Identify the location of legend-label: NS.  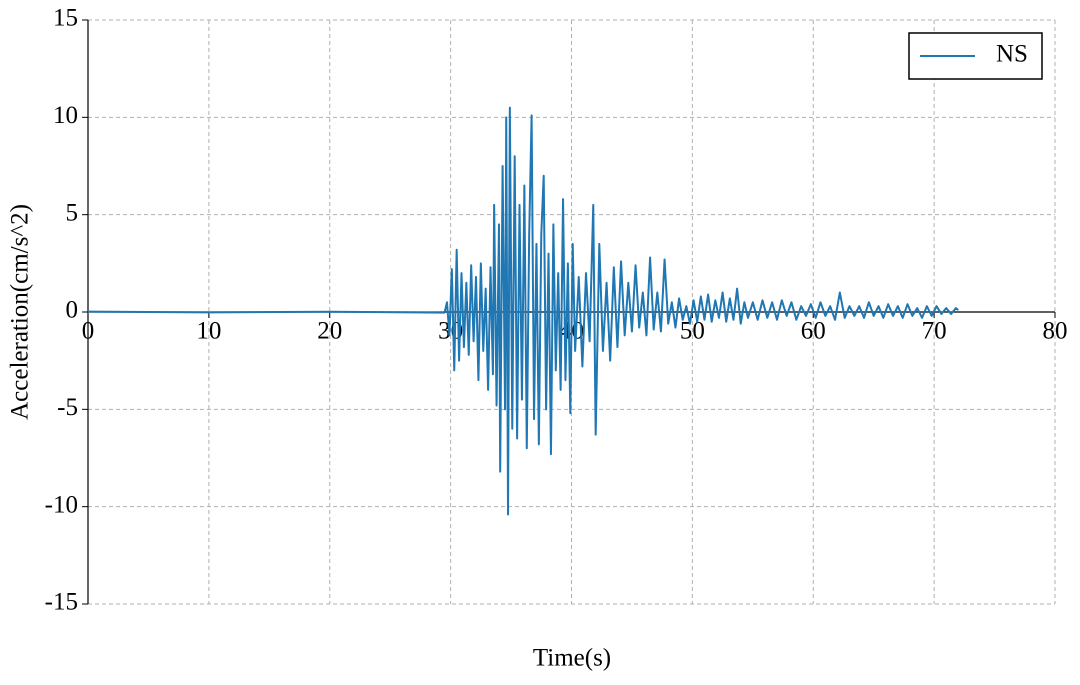
(1012, 54).